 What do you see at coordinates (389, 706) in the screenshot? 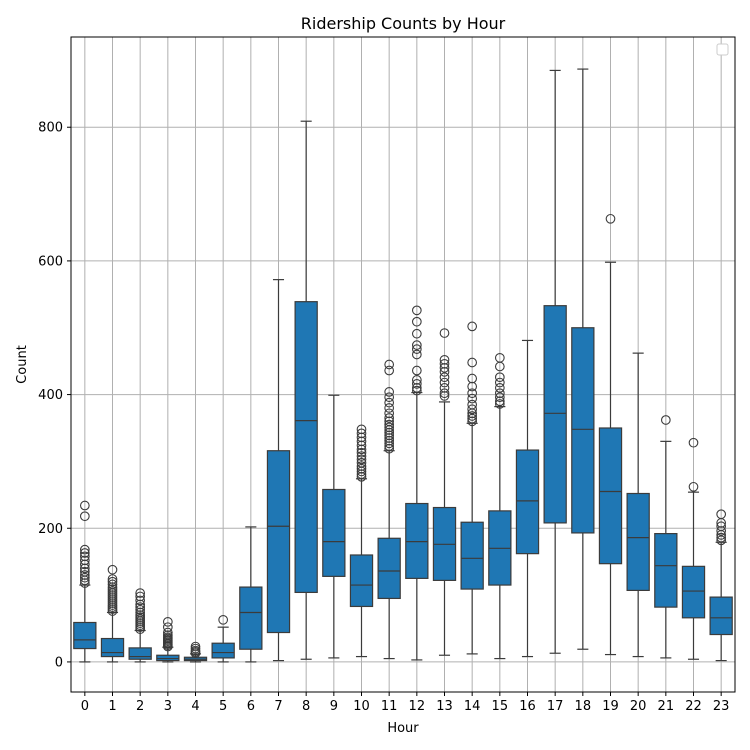
I see `x-tick-label: 11` at bounding box center [389, 706].